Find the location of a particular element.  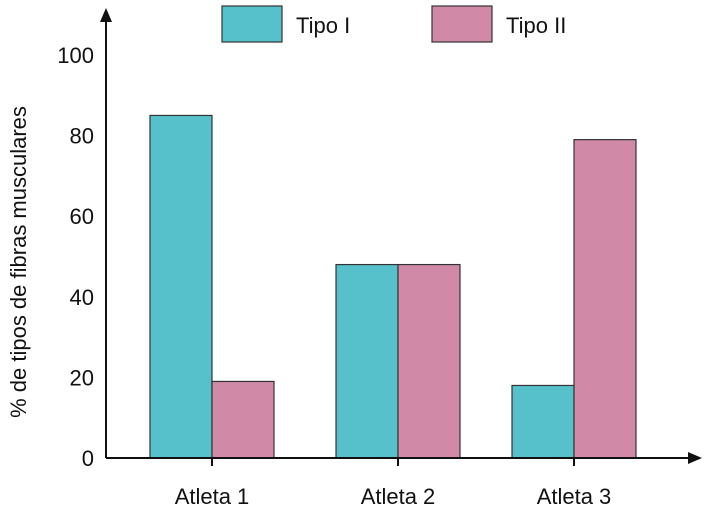

x-tick-label: Atleta 2 is located at coordinates (398, 496).